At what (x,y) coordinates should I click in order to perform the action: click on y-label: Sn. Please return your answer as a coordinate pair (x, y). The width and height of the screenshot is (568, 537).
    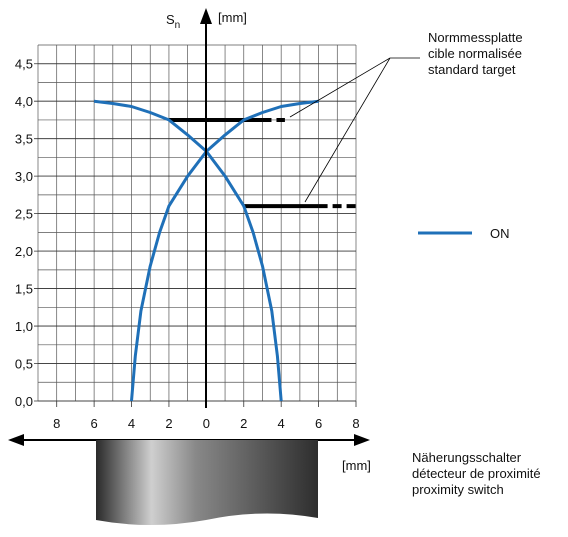
    Looking at the image, I should click on (173, 21).